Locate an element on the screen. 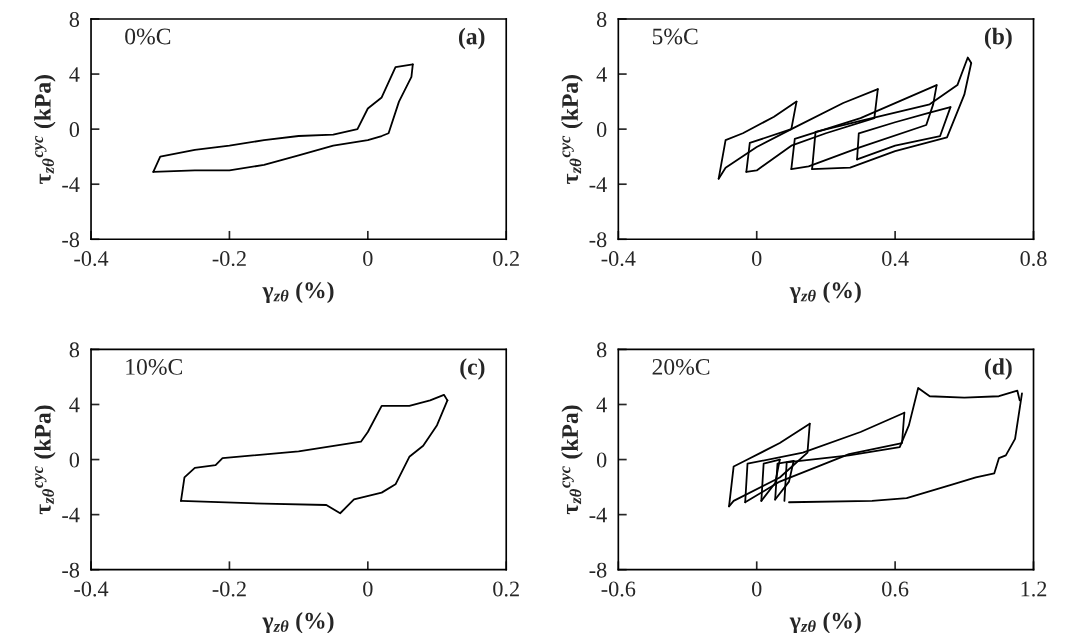  x-tick-label: 0.4 is located at coordinates (895, 259).